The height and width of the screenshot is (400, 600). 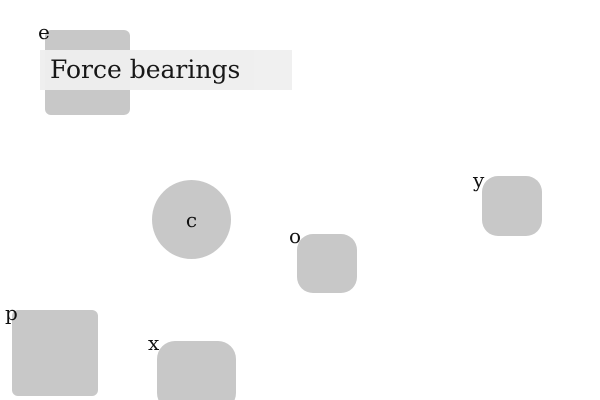 What do you see at coordinates (55, 353) in the screenshot?
I see `node-p` at bounding box center [55, 353].